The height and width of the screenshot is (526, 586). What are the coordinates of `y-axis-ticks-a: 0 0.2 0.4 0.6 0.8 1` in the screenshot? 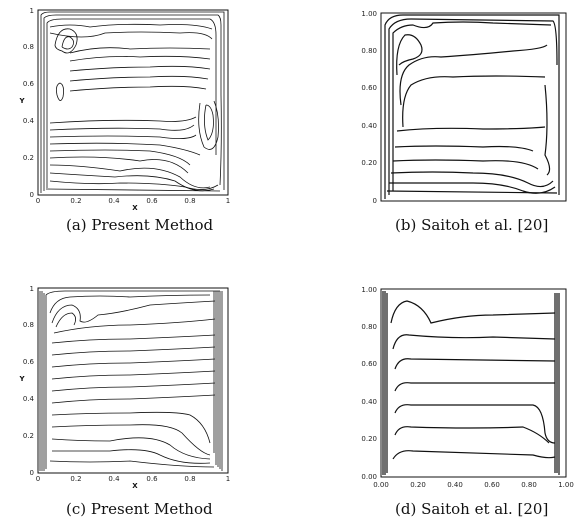 It's located at (29, 103).